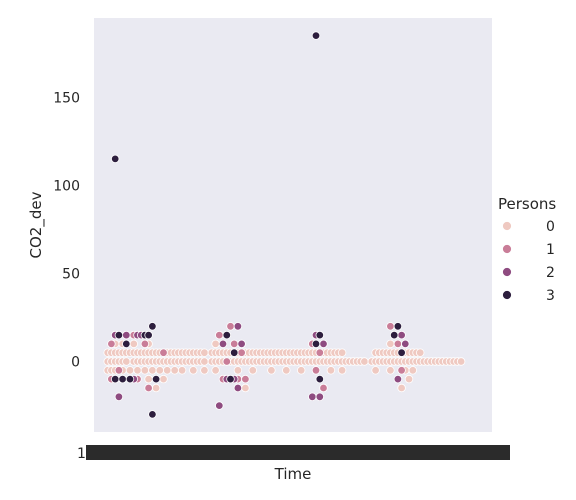  What do you see at coordinates (66, 186) in the screenshot?
I see `y-tick-label: 100` at bounding box center [66, 186].